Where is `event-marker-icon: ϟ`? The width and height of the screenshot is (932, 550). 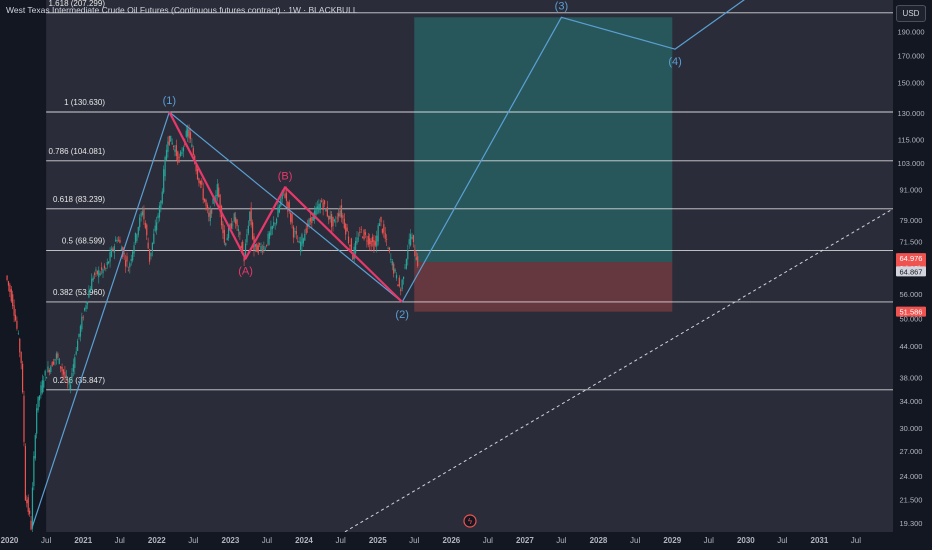 event-marker-icon: ϟ is located at coordinates (470, 521).